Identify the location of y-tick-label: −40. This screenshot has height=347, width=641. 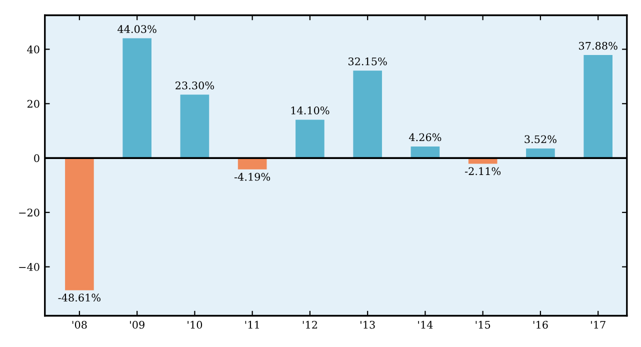
(29, 267).